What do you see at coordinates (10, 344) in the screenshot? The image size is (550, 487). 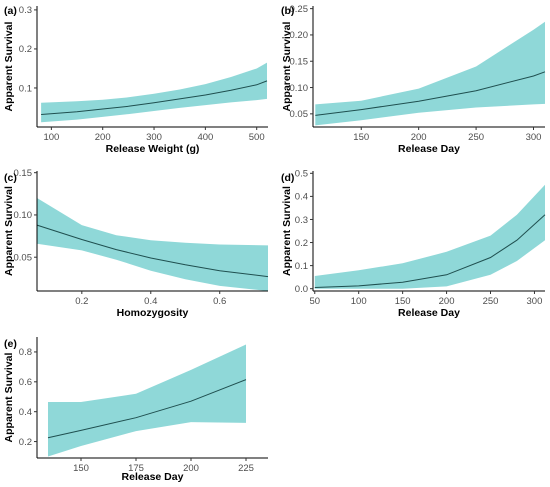 I see `panel-tag: (e)` at bounding box center [10, 344].